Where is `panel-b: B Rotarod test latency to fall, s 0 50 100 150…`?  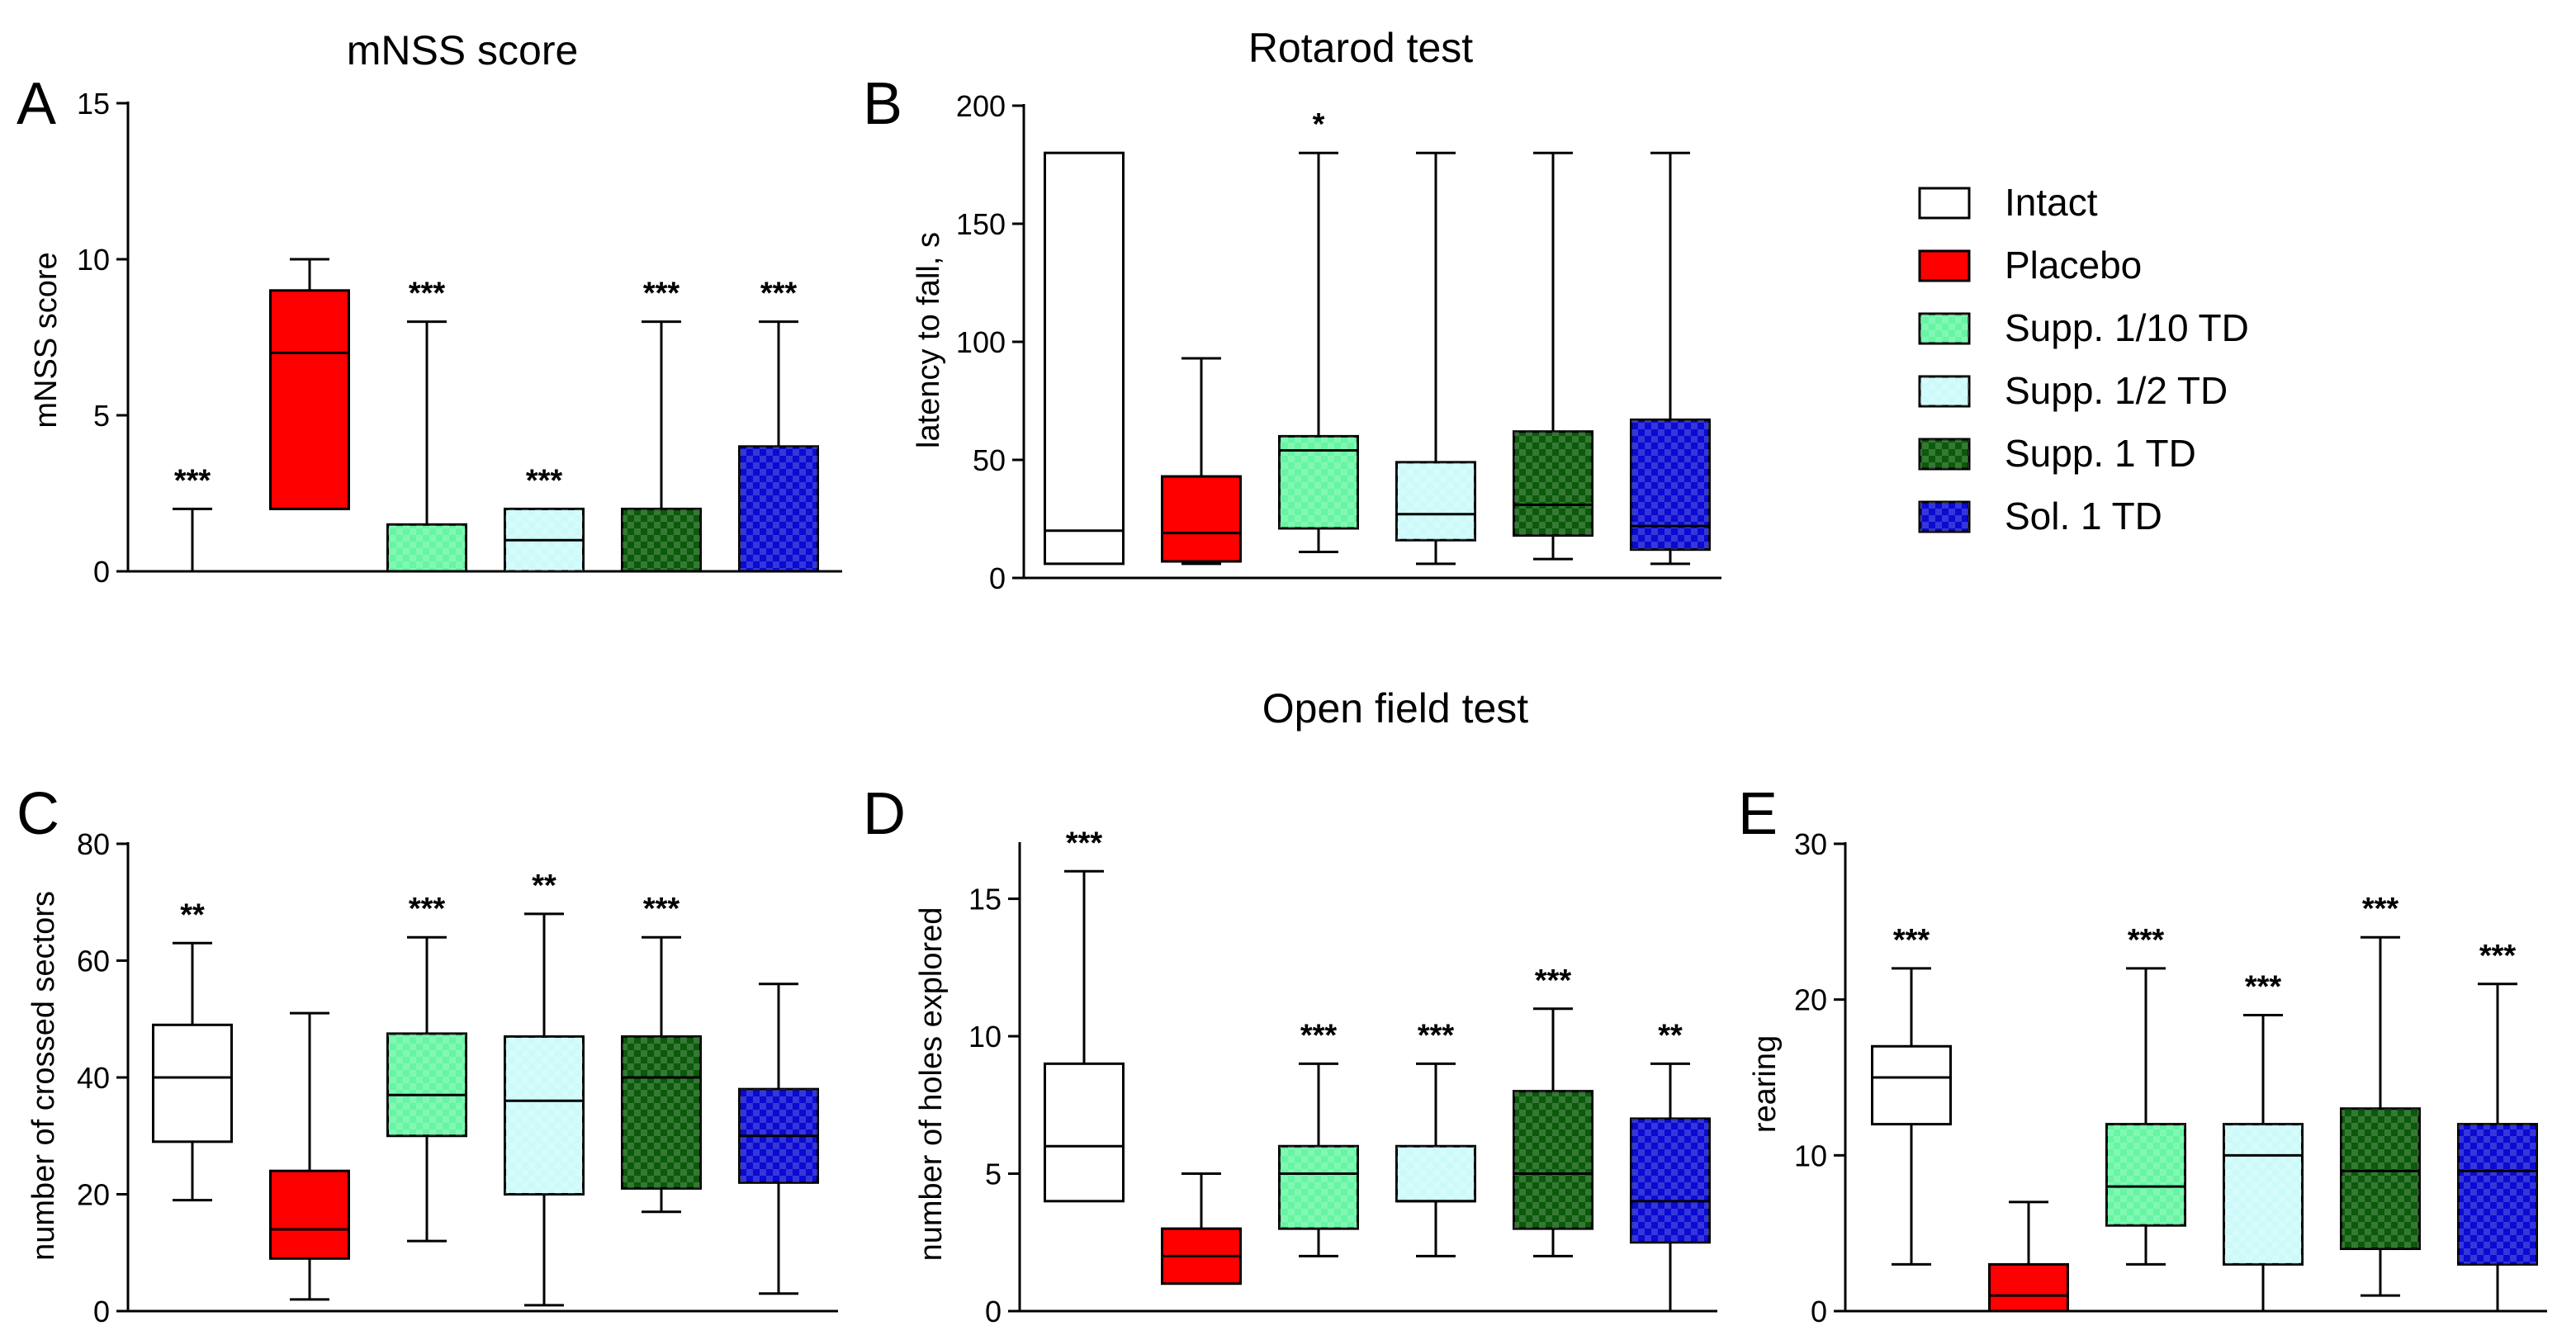 panel-b: B Rotarod test latency to fall, s 0 50 100 150… is located at coordinates (1292, 310).